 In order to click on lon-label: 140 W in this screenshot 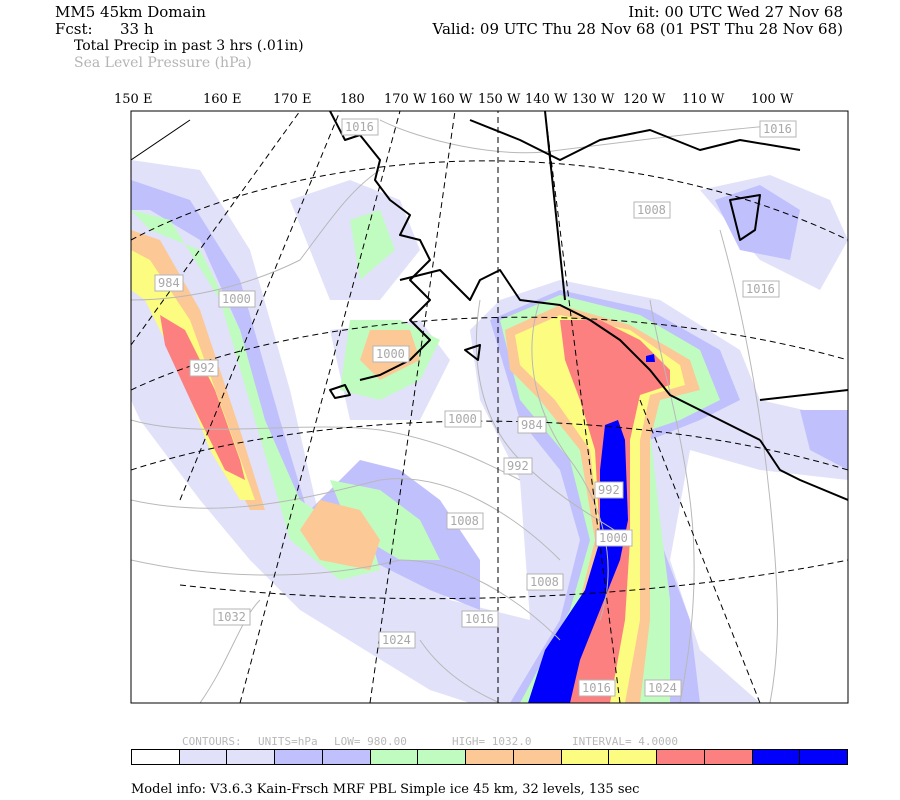, I will do `click(546, 99)`.